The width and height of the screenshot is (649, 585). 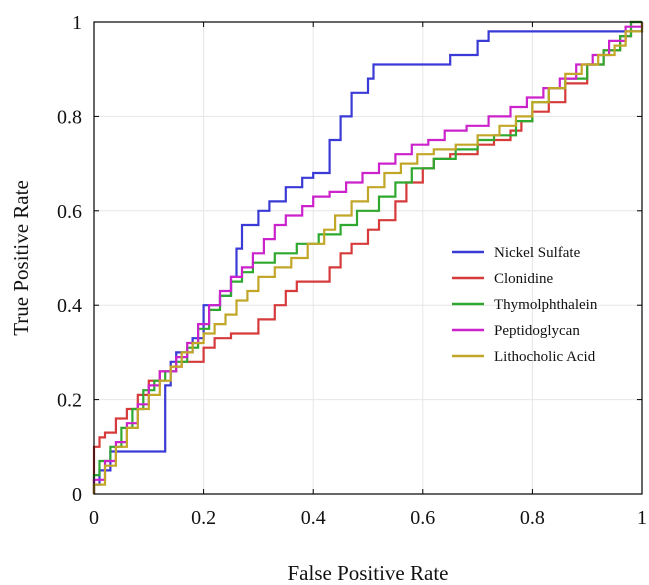 What do you see at coordinates (69, 117) in the screenshot?
I see `y-tick-label: 0.8` at bounding box center [69, 117].